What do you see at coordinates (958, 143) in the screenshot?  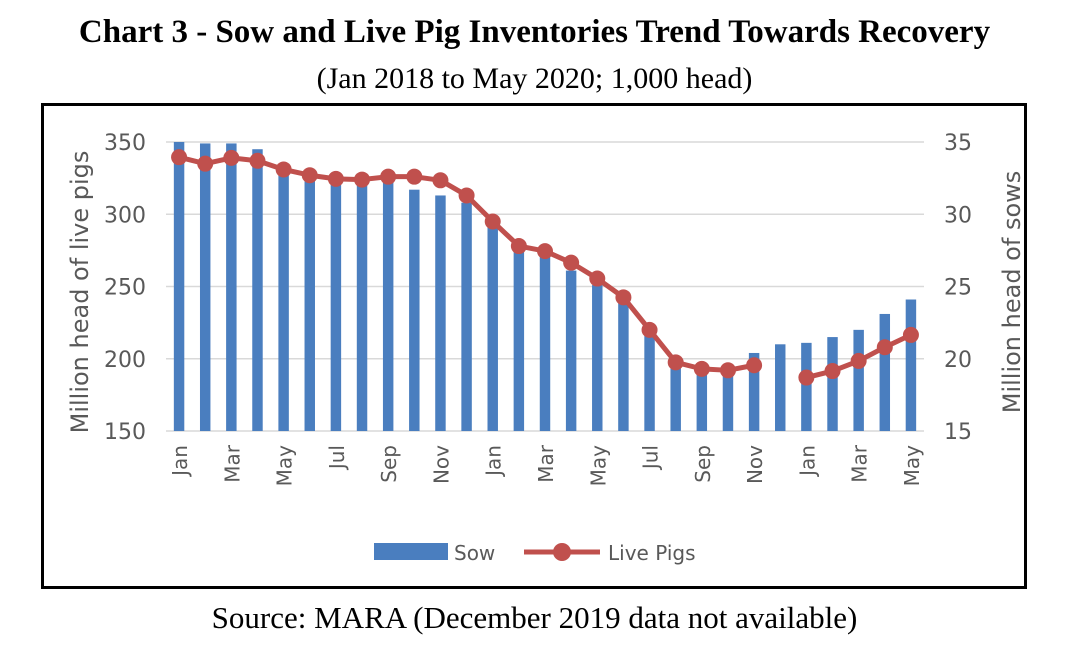 I see `right-axis-tick-label: 35` at bounding box center [958, 143].